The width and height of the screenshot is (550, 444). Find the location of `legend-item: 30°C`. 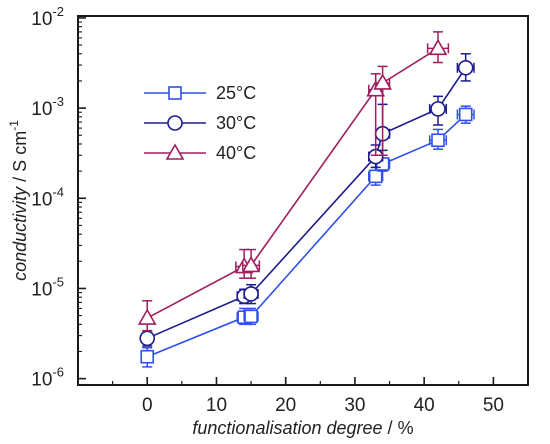

legend-item: 30°C is located at coordinates (200, 123).